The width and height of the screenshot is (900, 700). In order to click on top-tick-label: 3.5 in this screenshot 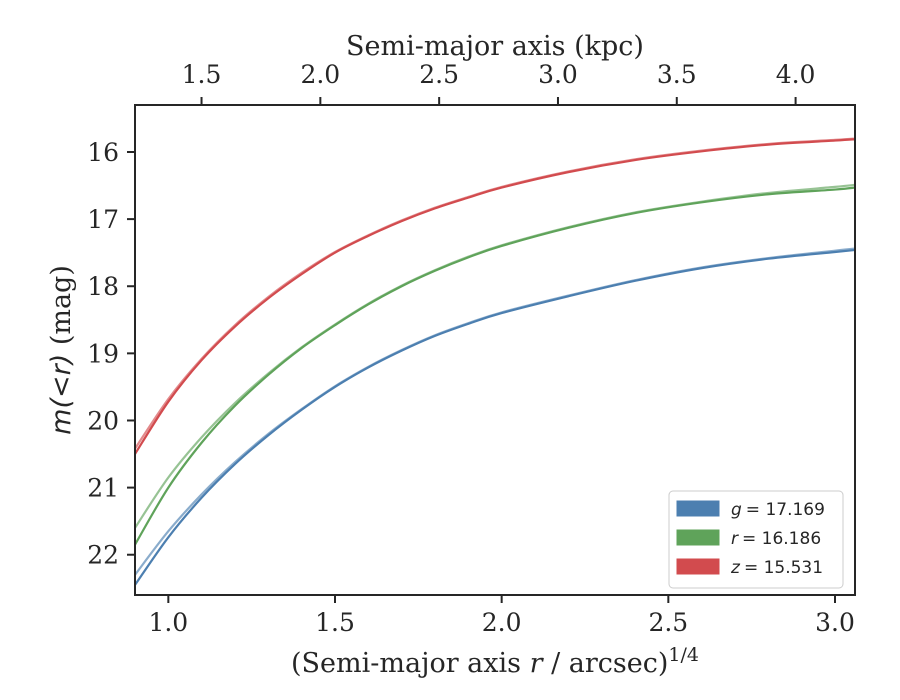, I will do `click(677, 74)`.